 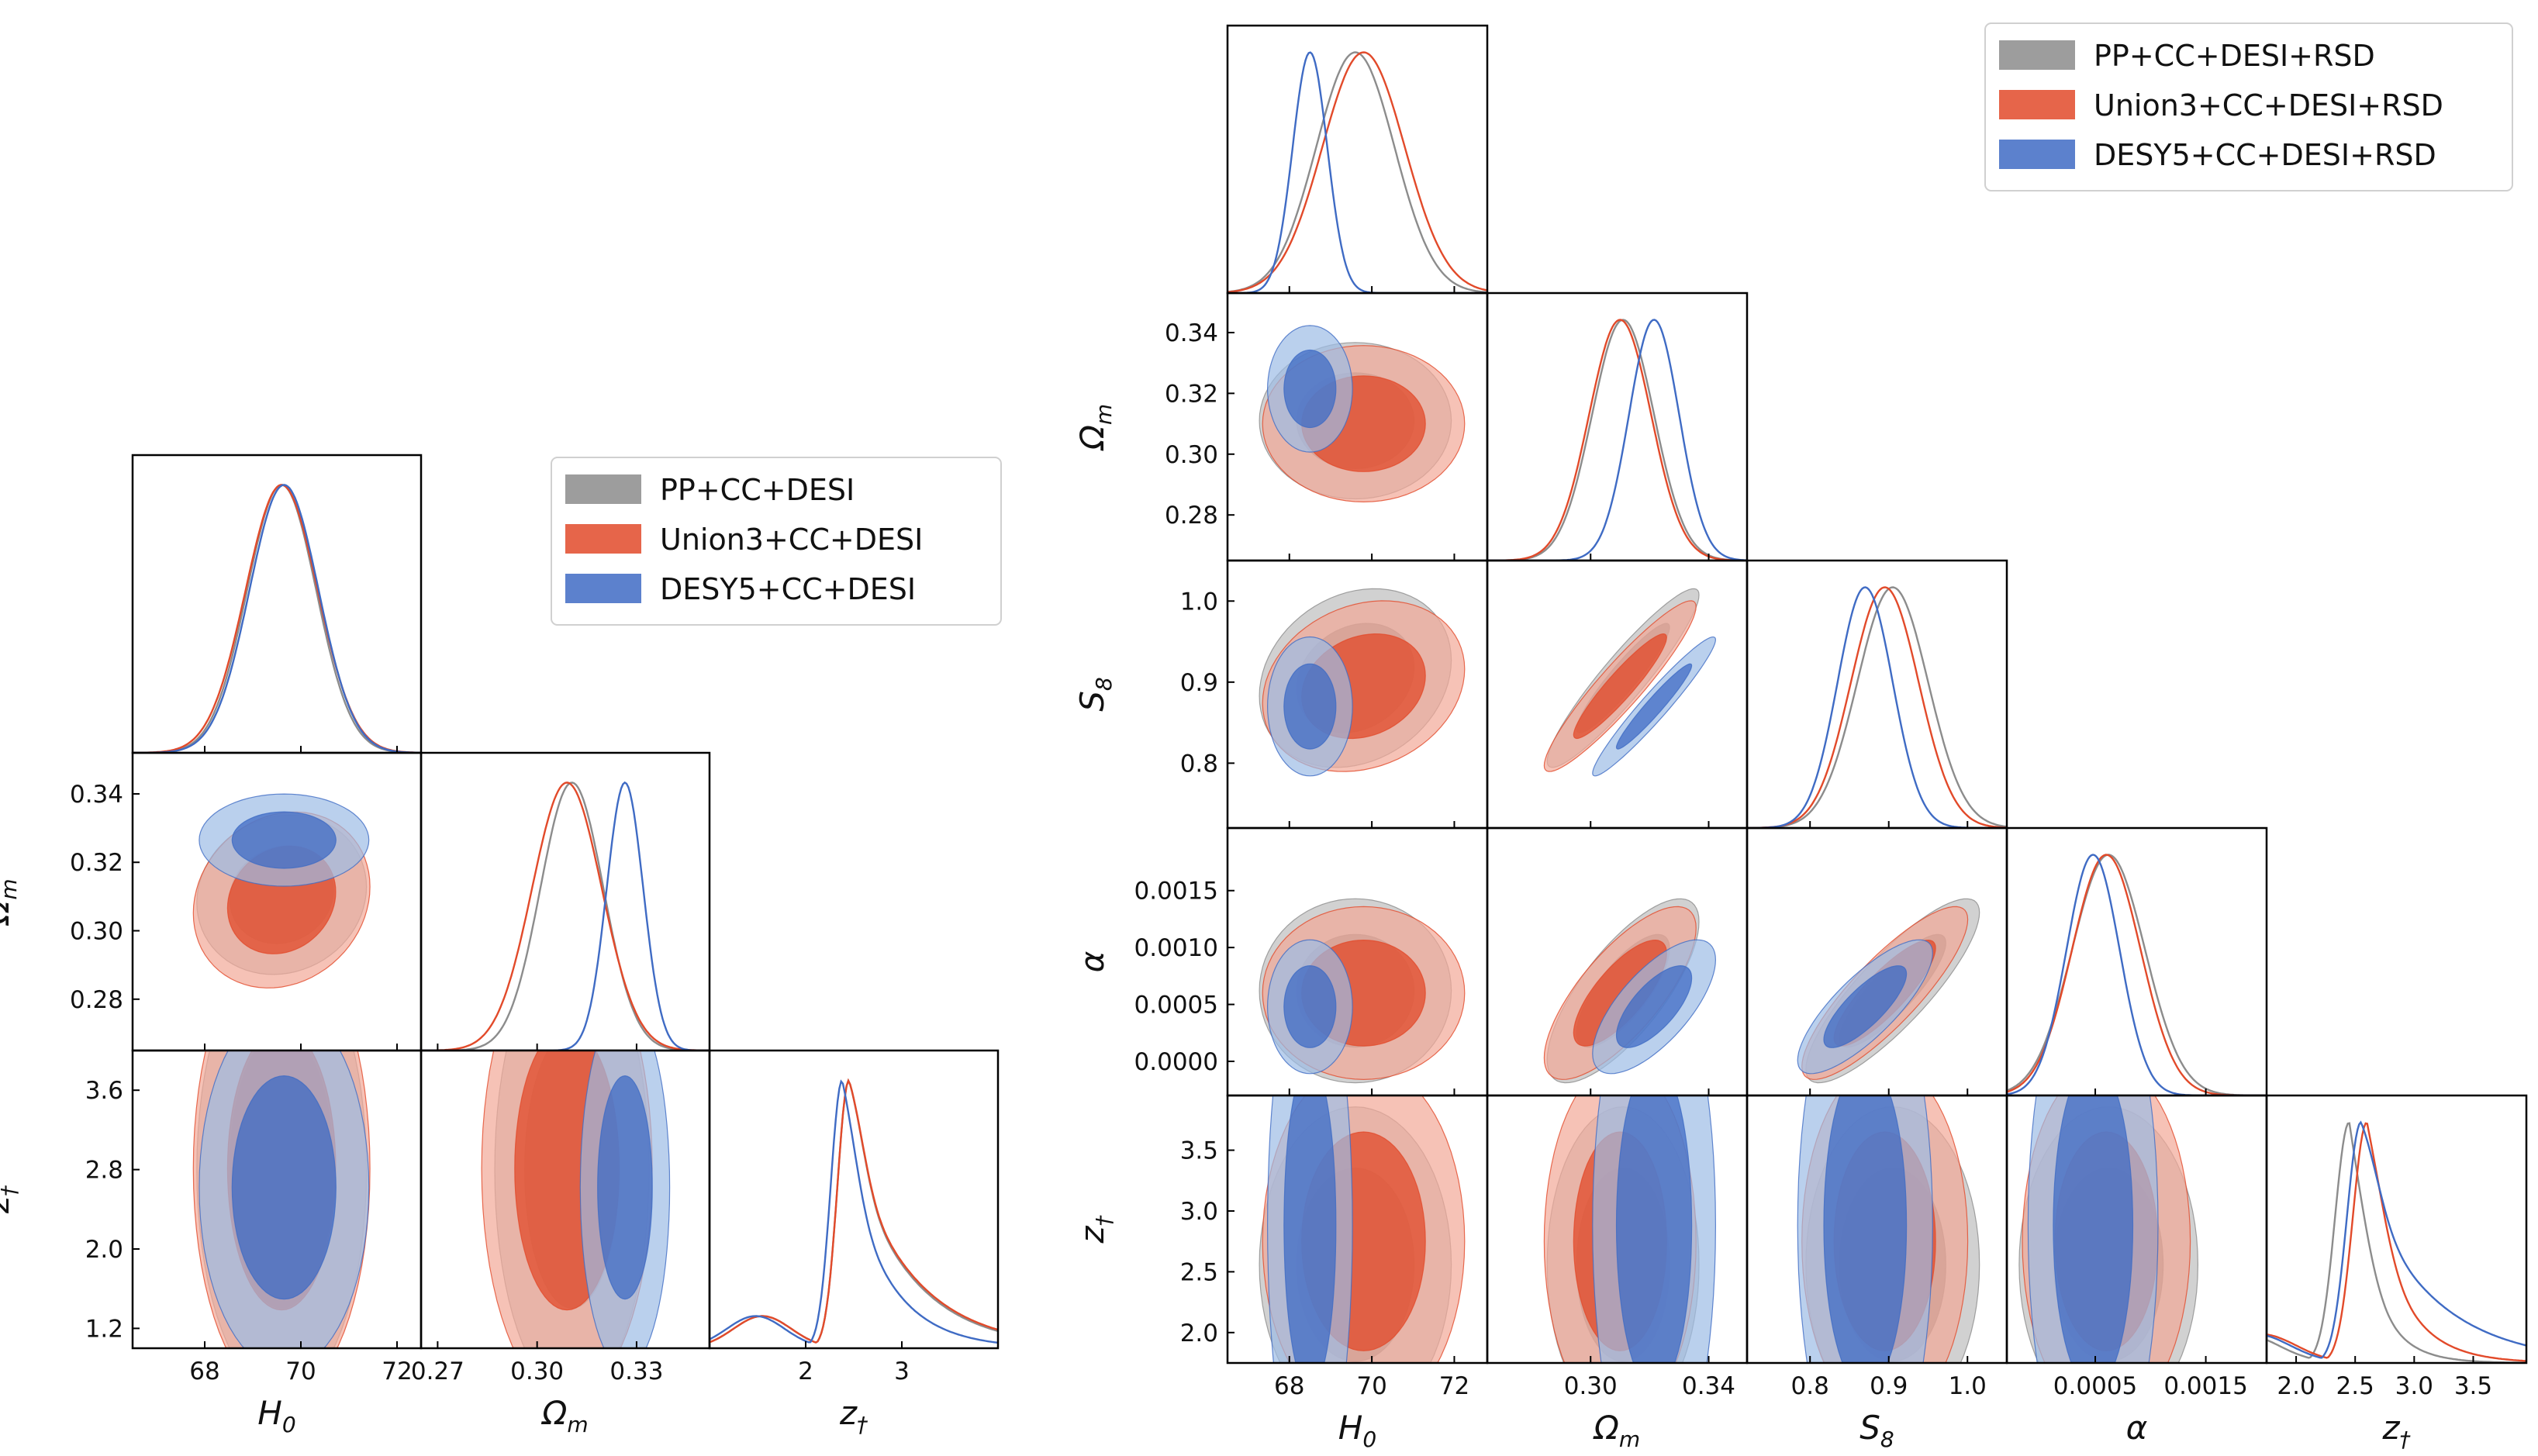 What do you see at coordinates (1176, 1062) in the screenshot?
I see `y-tick-label: 0.0000` at bounding box center [1176, 1062].